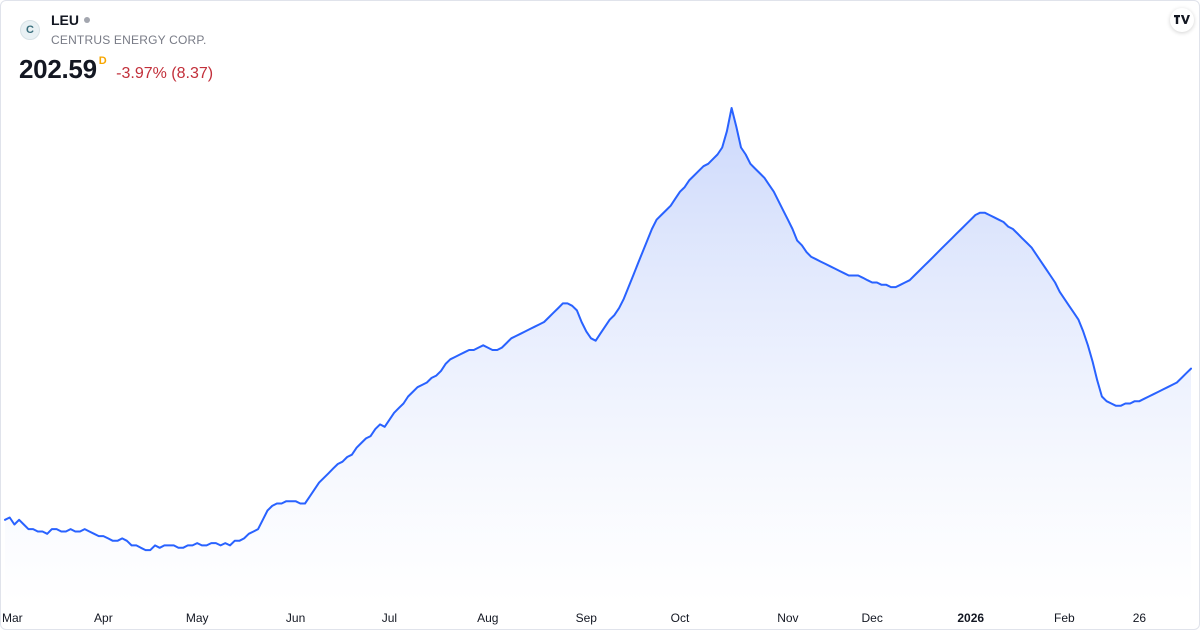  What do you see at coordinates (87, 20) in the screenshot?
I see `market-status-dot` at bounding box center [87, 20].